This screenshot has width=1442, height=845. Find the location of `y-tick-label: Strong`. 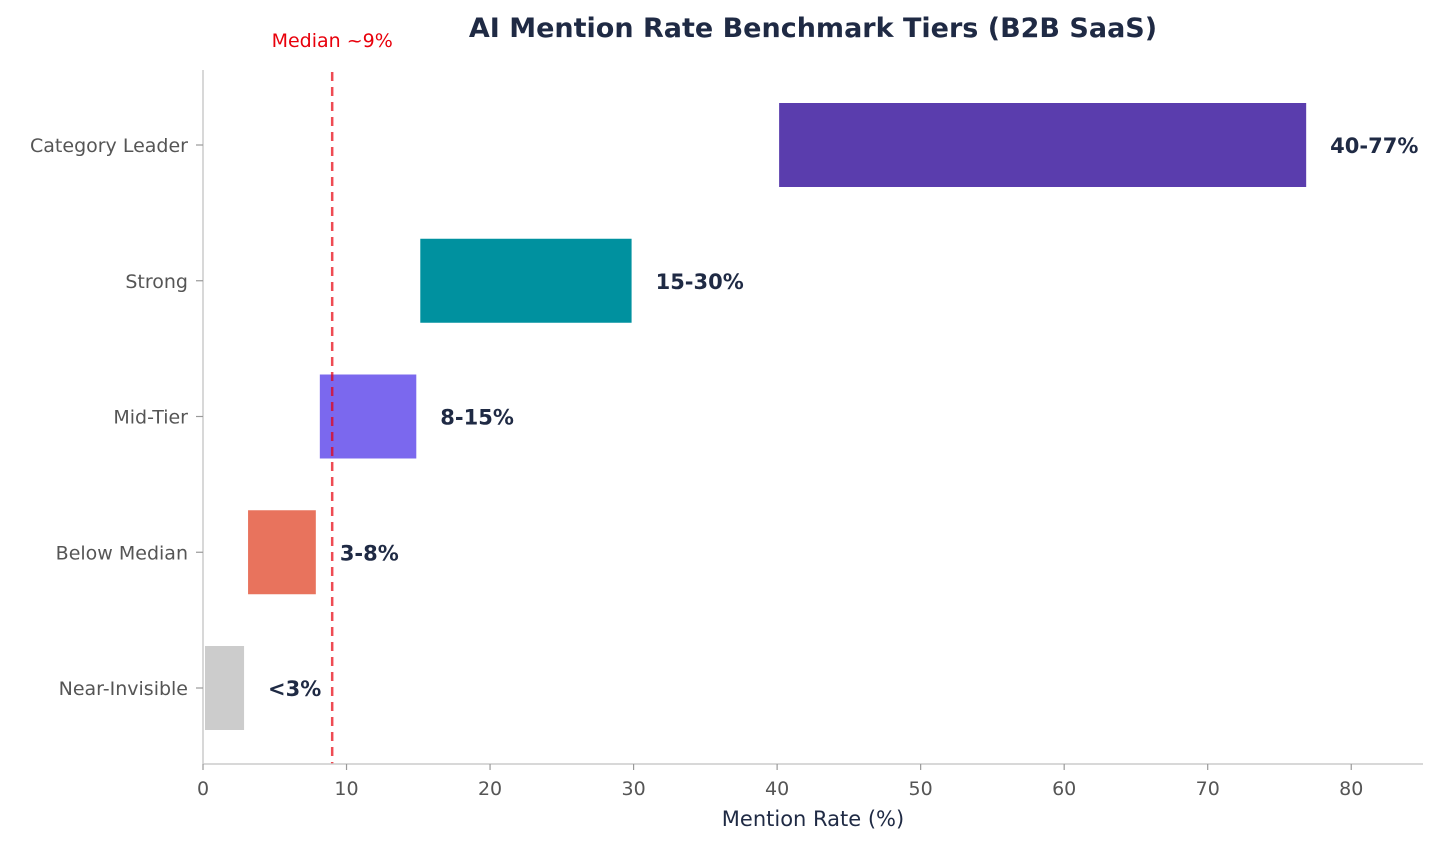

y-tick-label: Strong is located at coordinates (156, 282).